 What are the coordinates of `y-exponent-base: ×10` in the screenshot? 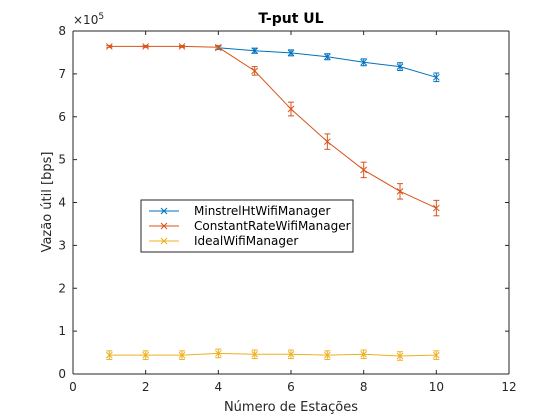 It's located at (85, 20).